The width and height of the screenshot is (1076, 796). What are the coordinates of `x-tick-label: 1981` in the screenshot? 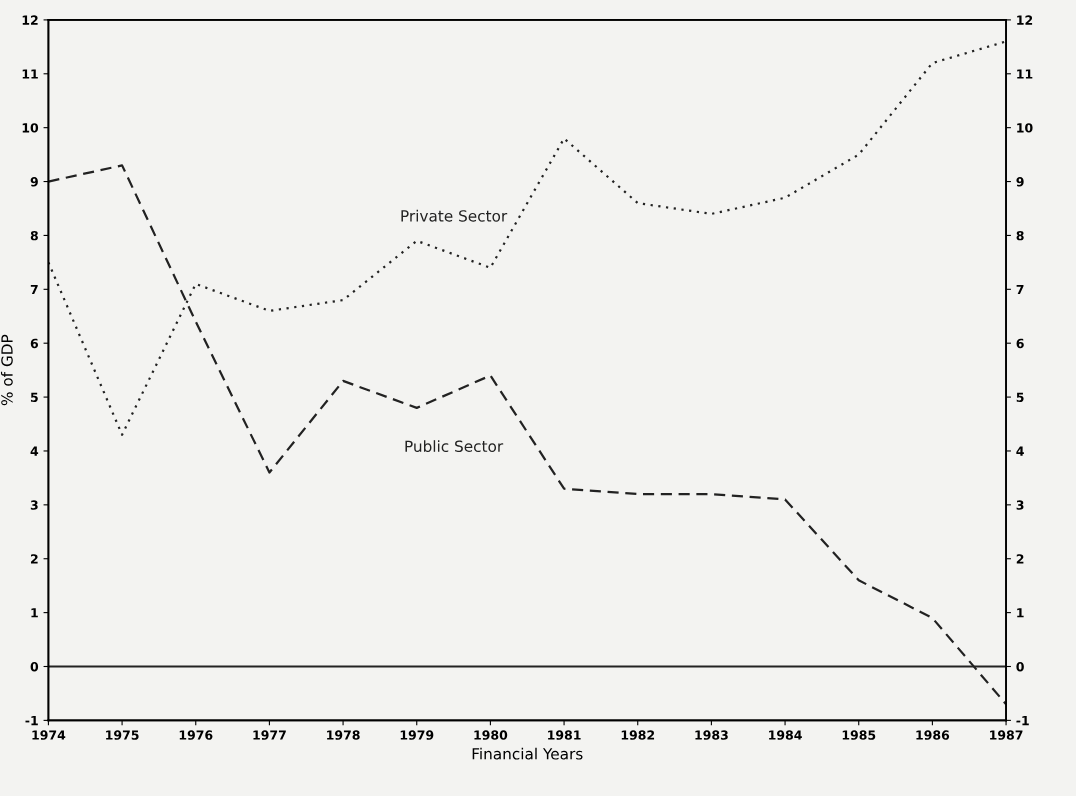 It's located at (564, 735).